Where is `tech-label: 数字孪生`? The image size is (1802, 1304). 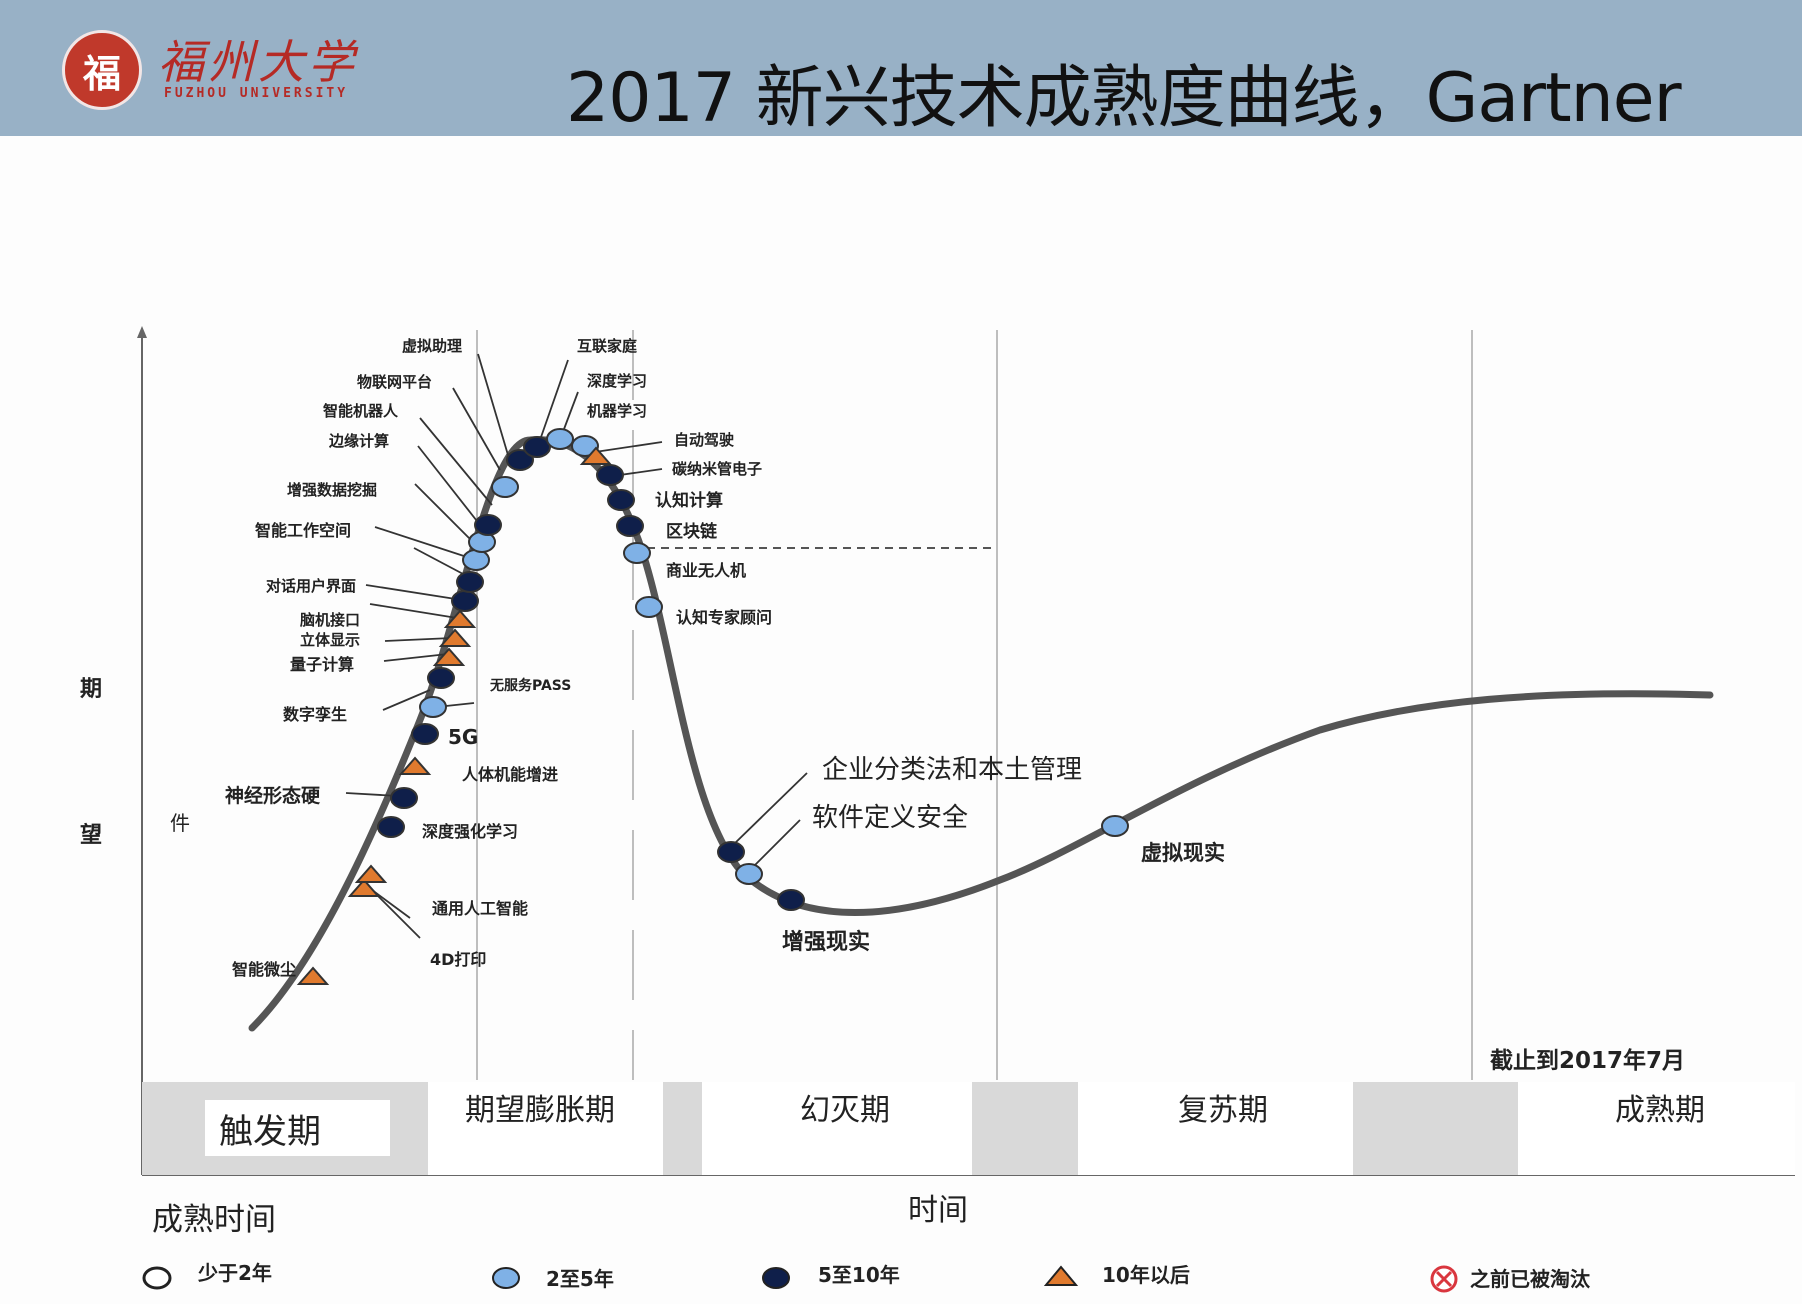
tech-label: 数字孪生 is located at coordinates (315, 714).